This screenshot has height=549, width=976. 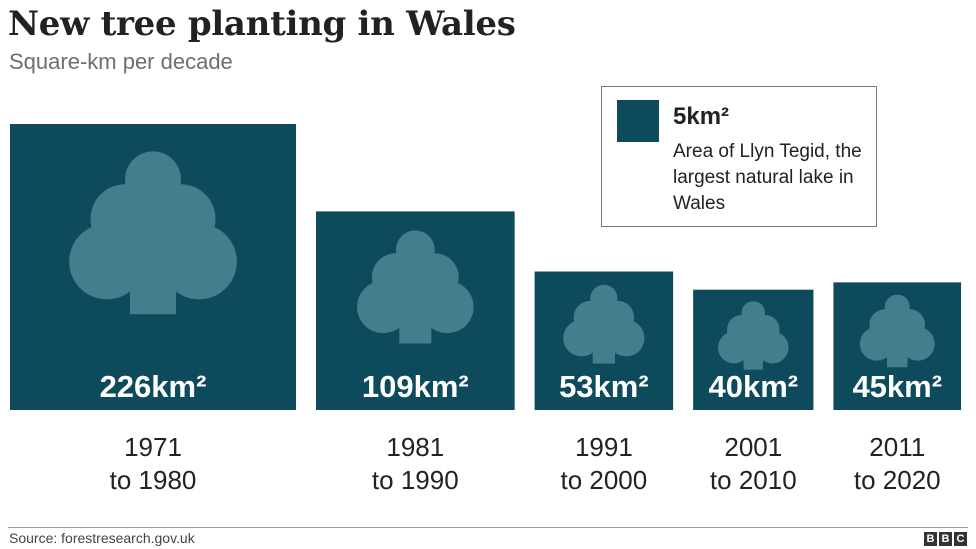 I want to click on category-label: 1981, so click(x=415, y=447).